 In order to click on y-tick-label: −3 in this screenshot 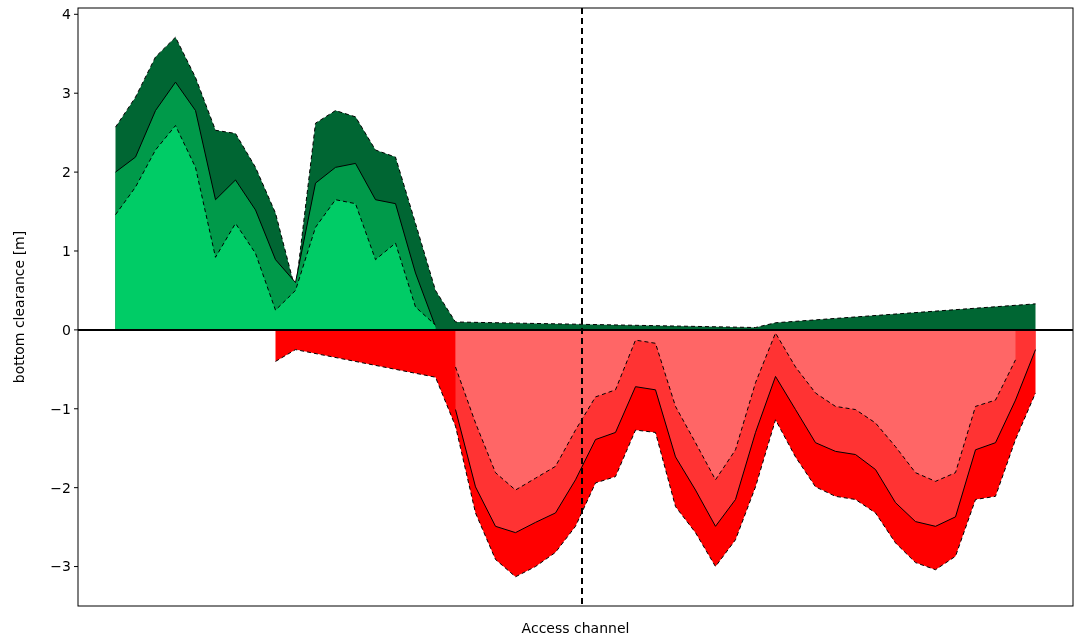, I will do `click(60, 566)`.